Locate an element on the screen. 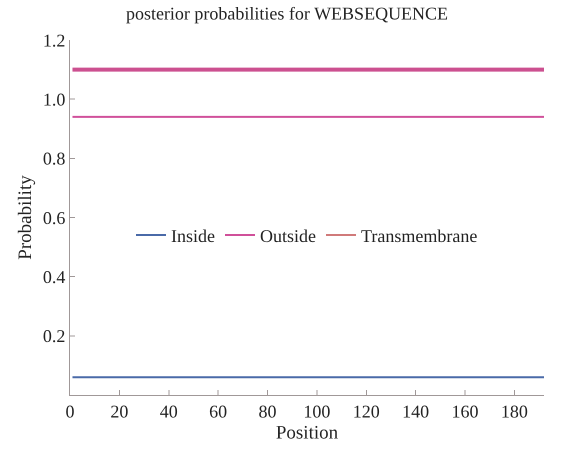 The image size is (574, 455). x-axis-title: Position is located at coordinates (307, 433).